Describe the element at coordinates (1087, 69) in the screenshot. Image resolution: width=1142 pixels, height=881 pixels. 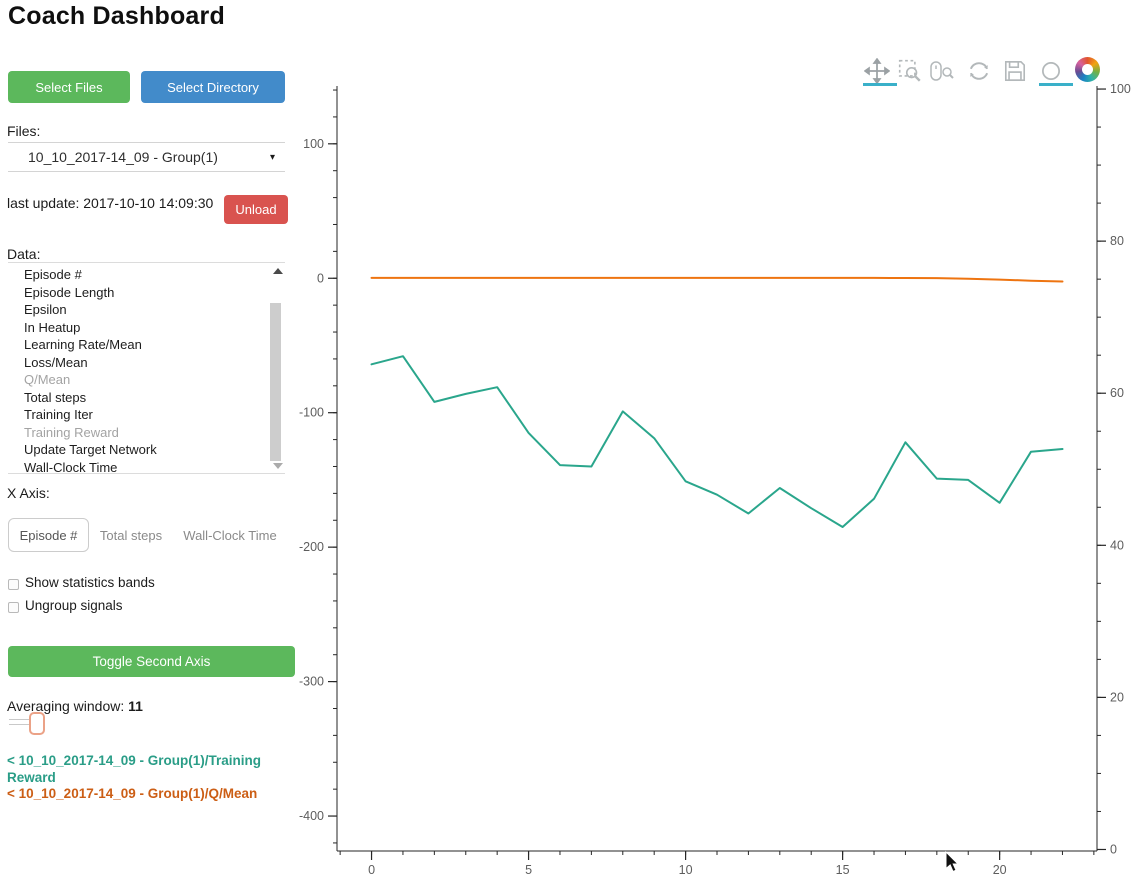
I see `bokeh-logo-icon` at that location.